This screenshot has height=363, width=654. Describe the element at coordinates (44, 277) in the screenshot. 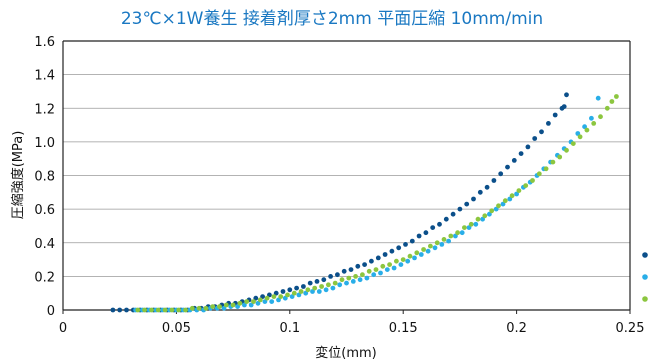

I see `y-tick-label: 0.2` at that location.